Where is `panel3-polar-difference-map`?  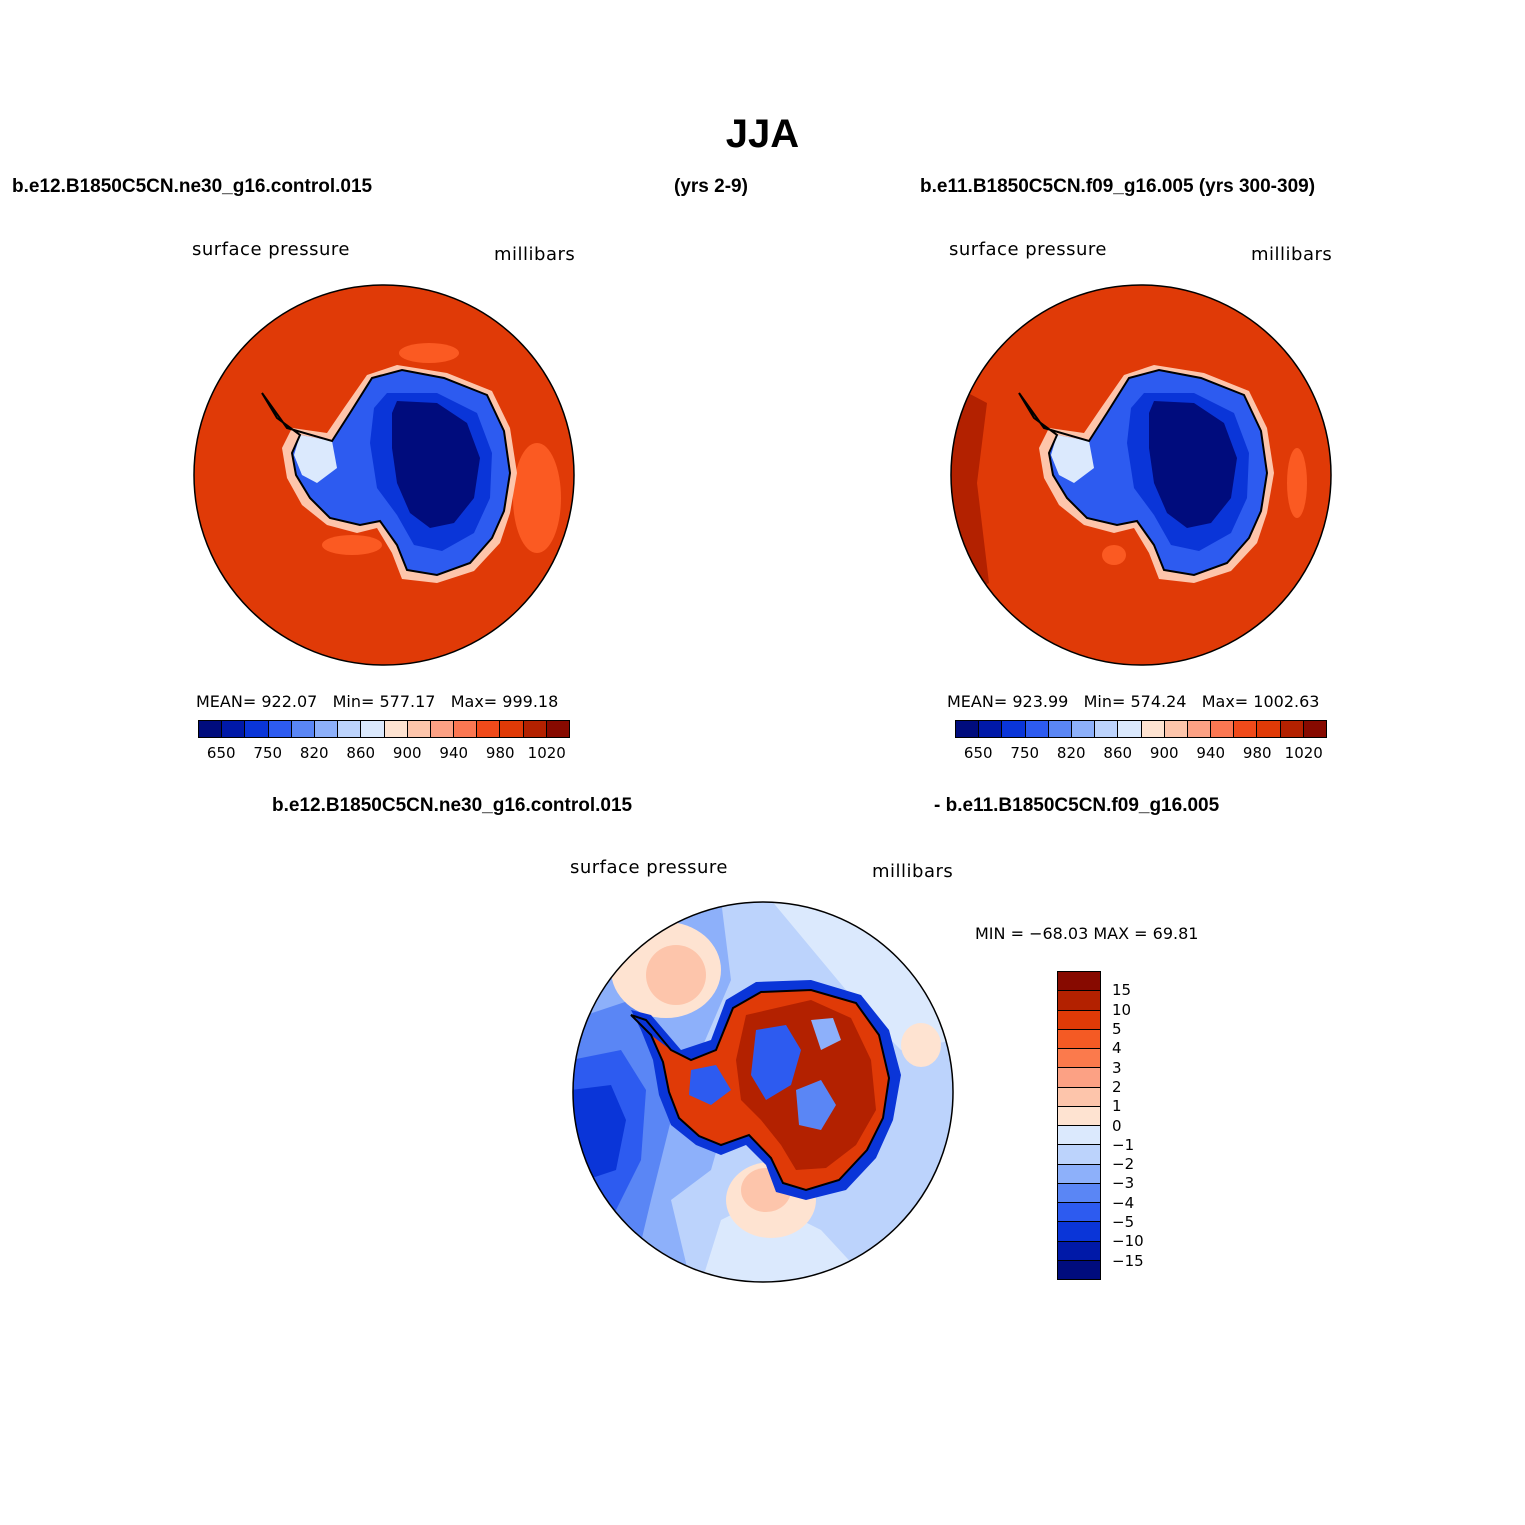 panel3-polar-difference-map is located at coordinates (763, 1092).